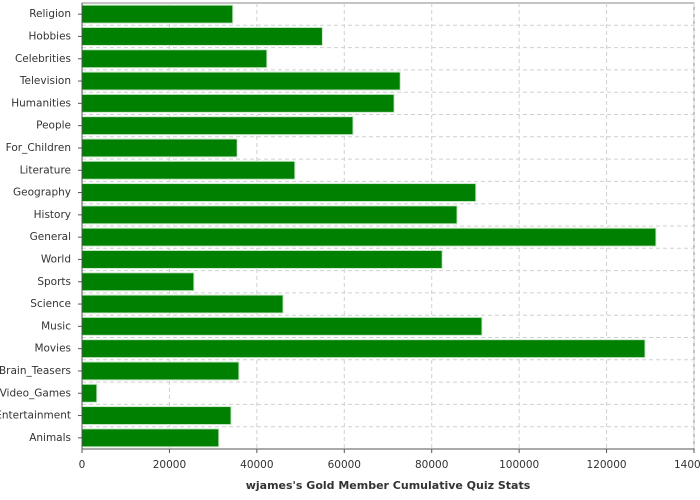 This screenshot has width=700, height=500. I want to click on y-tick-label: Animals, so click(50, 438).